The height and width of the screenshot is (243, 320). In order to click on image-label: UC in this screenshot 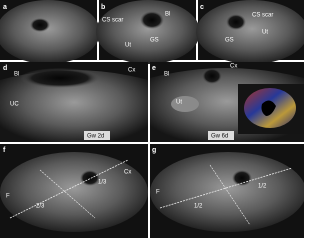, I will do `click(14, 105)`.